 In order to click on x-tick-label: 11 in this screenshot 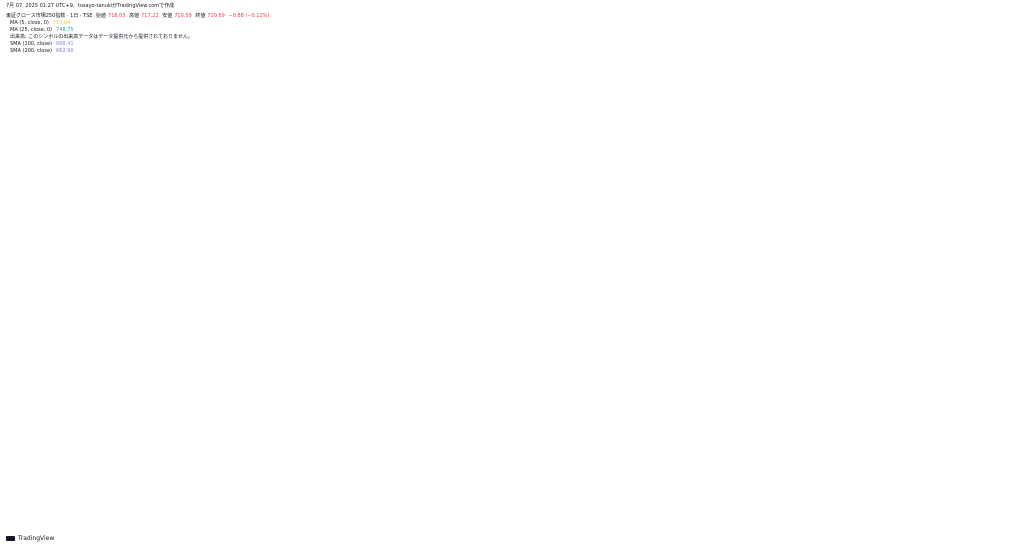, I will do `click(284, 525)`.